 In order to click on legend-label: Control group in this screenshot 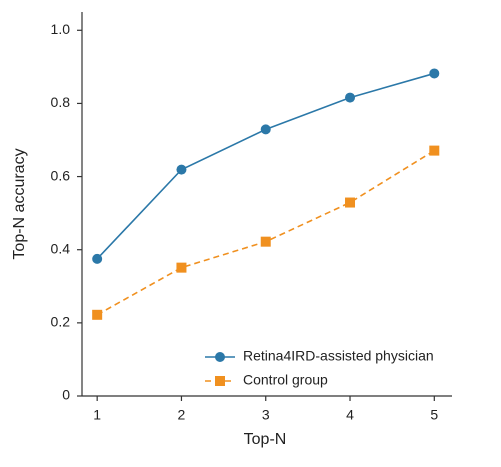, I will do `click(285, 380)`.